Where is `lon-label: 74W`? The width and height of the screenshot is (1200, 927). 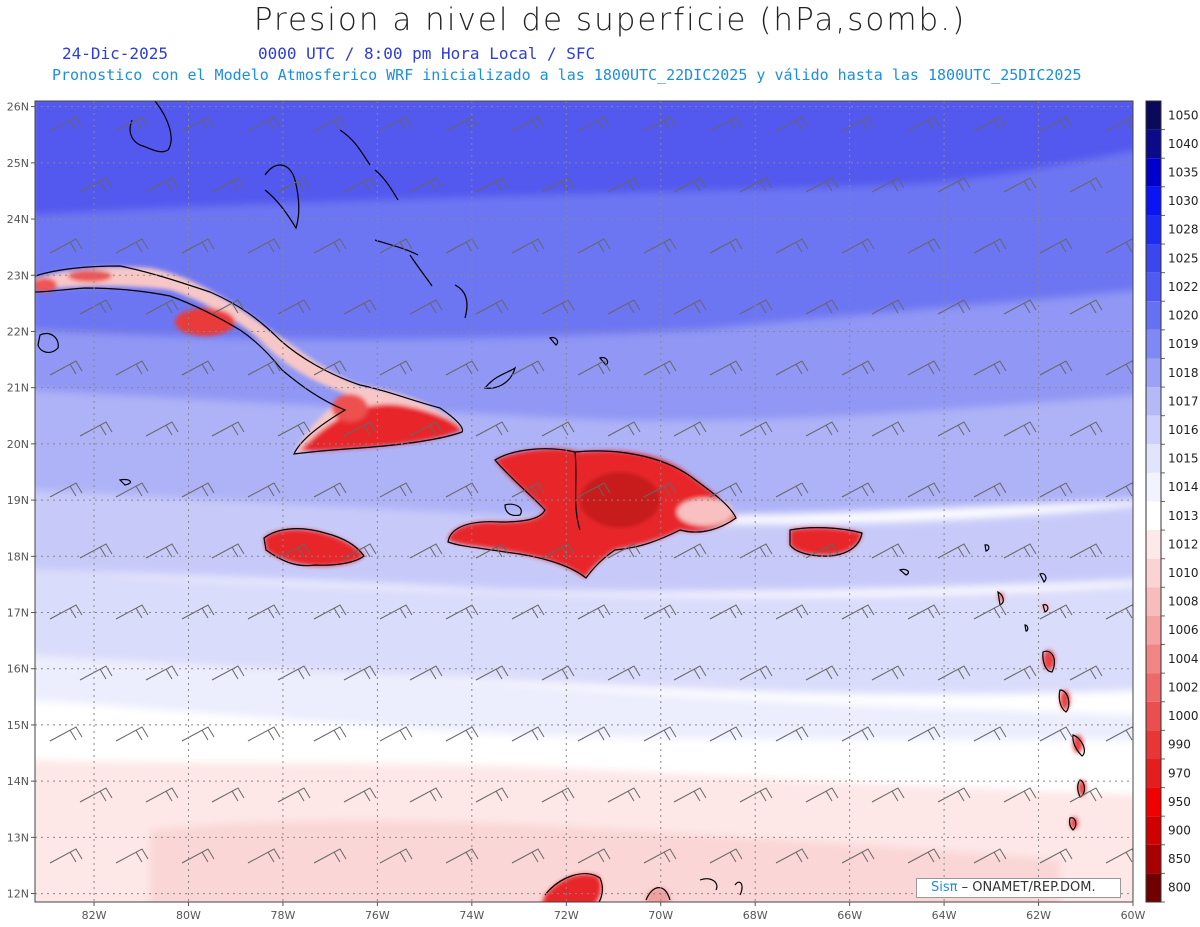
lon-label: 74W is located at coordinates (471, 915).